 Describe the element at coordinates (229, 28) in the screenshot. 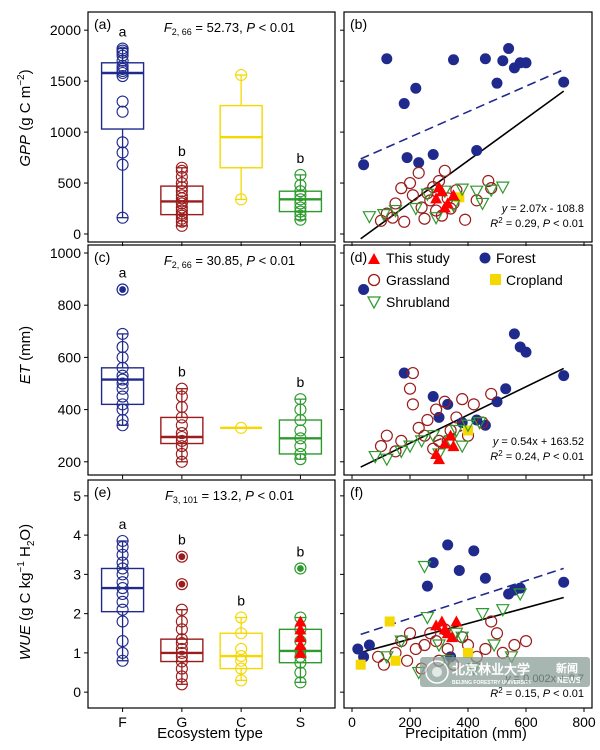

I see `panel-a-stat: F2, 66 = 52.73, P < 0.01` at that location.